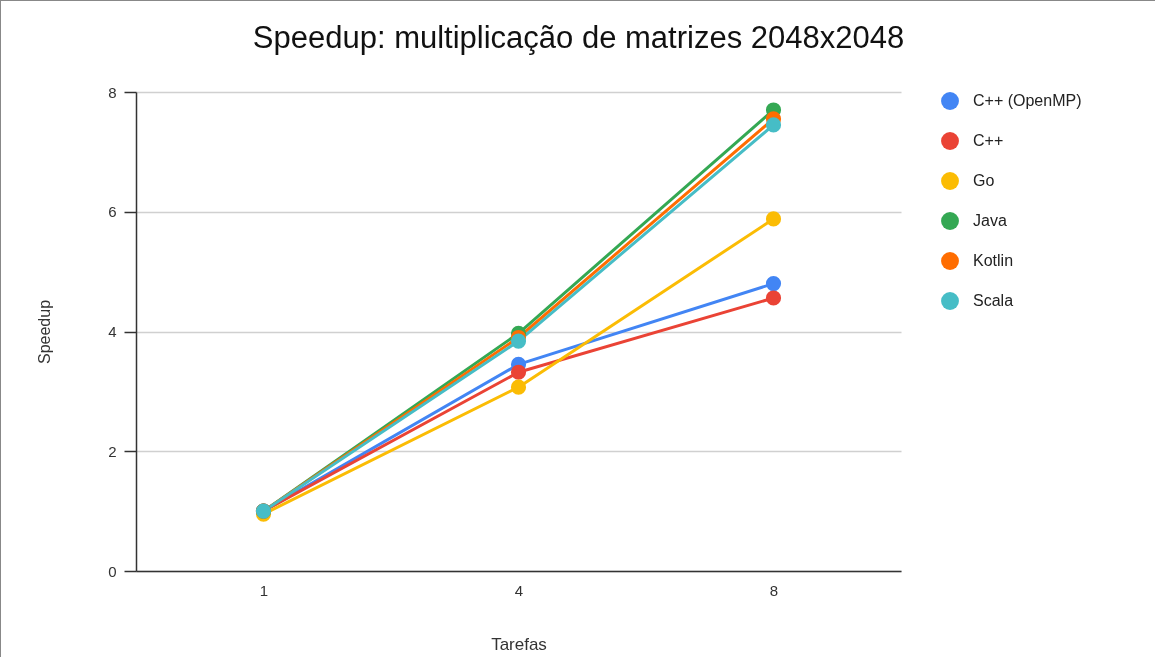 The height and width of the screenshot is (659, 1157). Describe the element at coordinates (984, 180) in the screenshot. I see `legend-label: Go` at that location.